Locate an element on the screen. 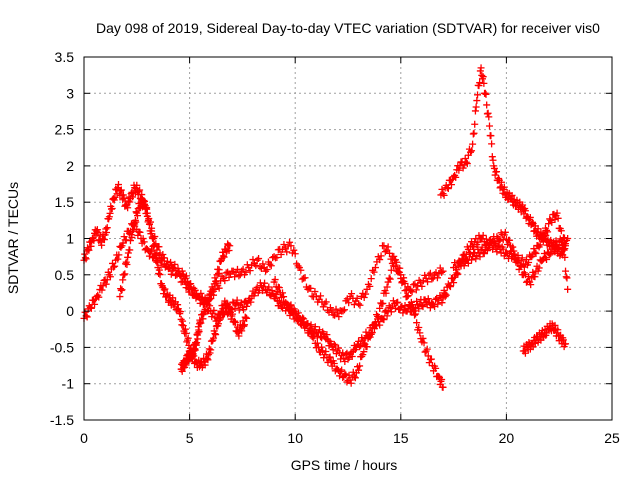 This screenshot has width=640, height=480. series-track-g is located at coordinates (505, 255).